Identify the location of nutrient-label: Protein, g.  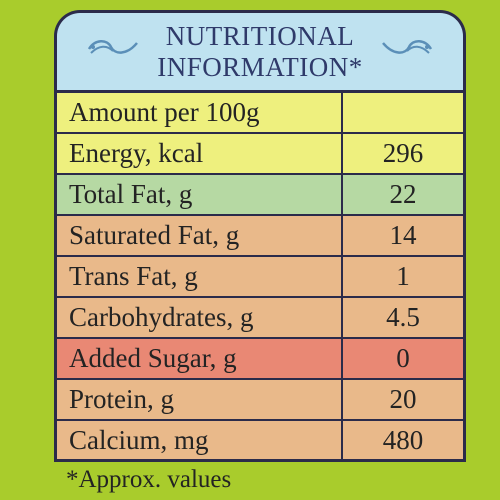
(200, 399).